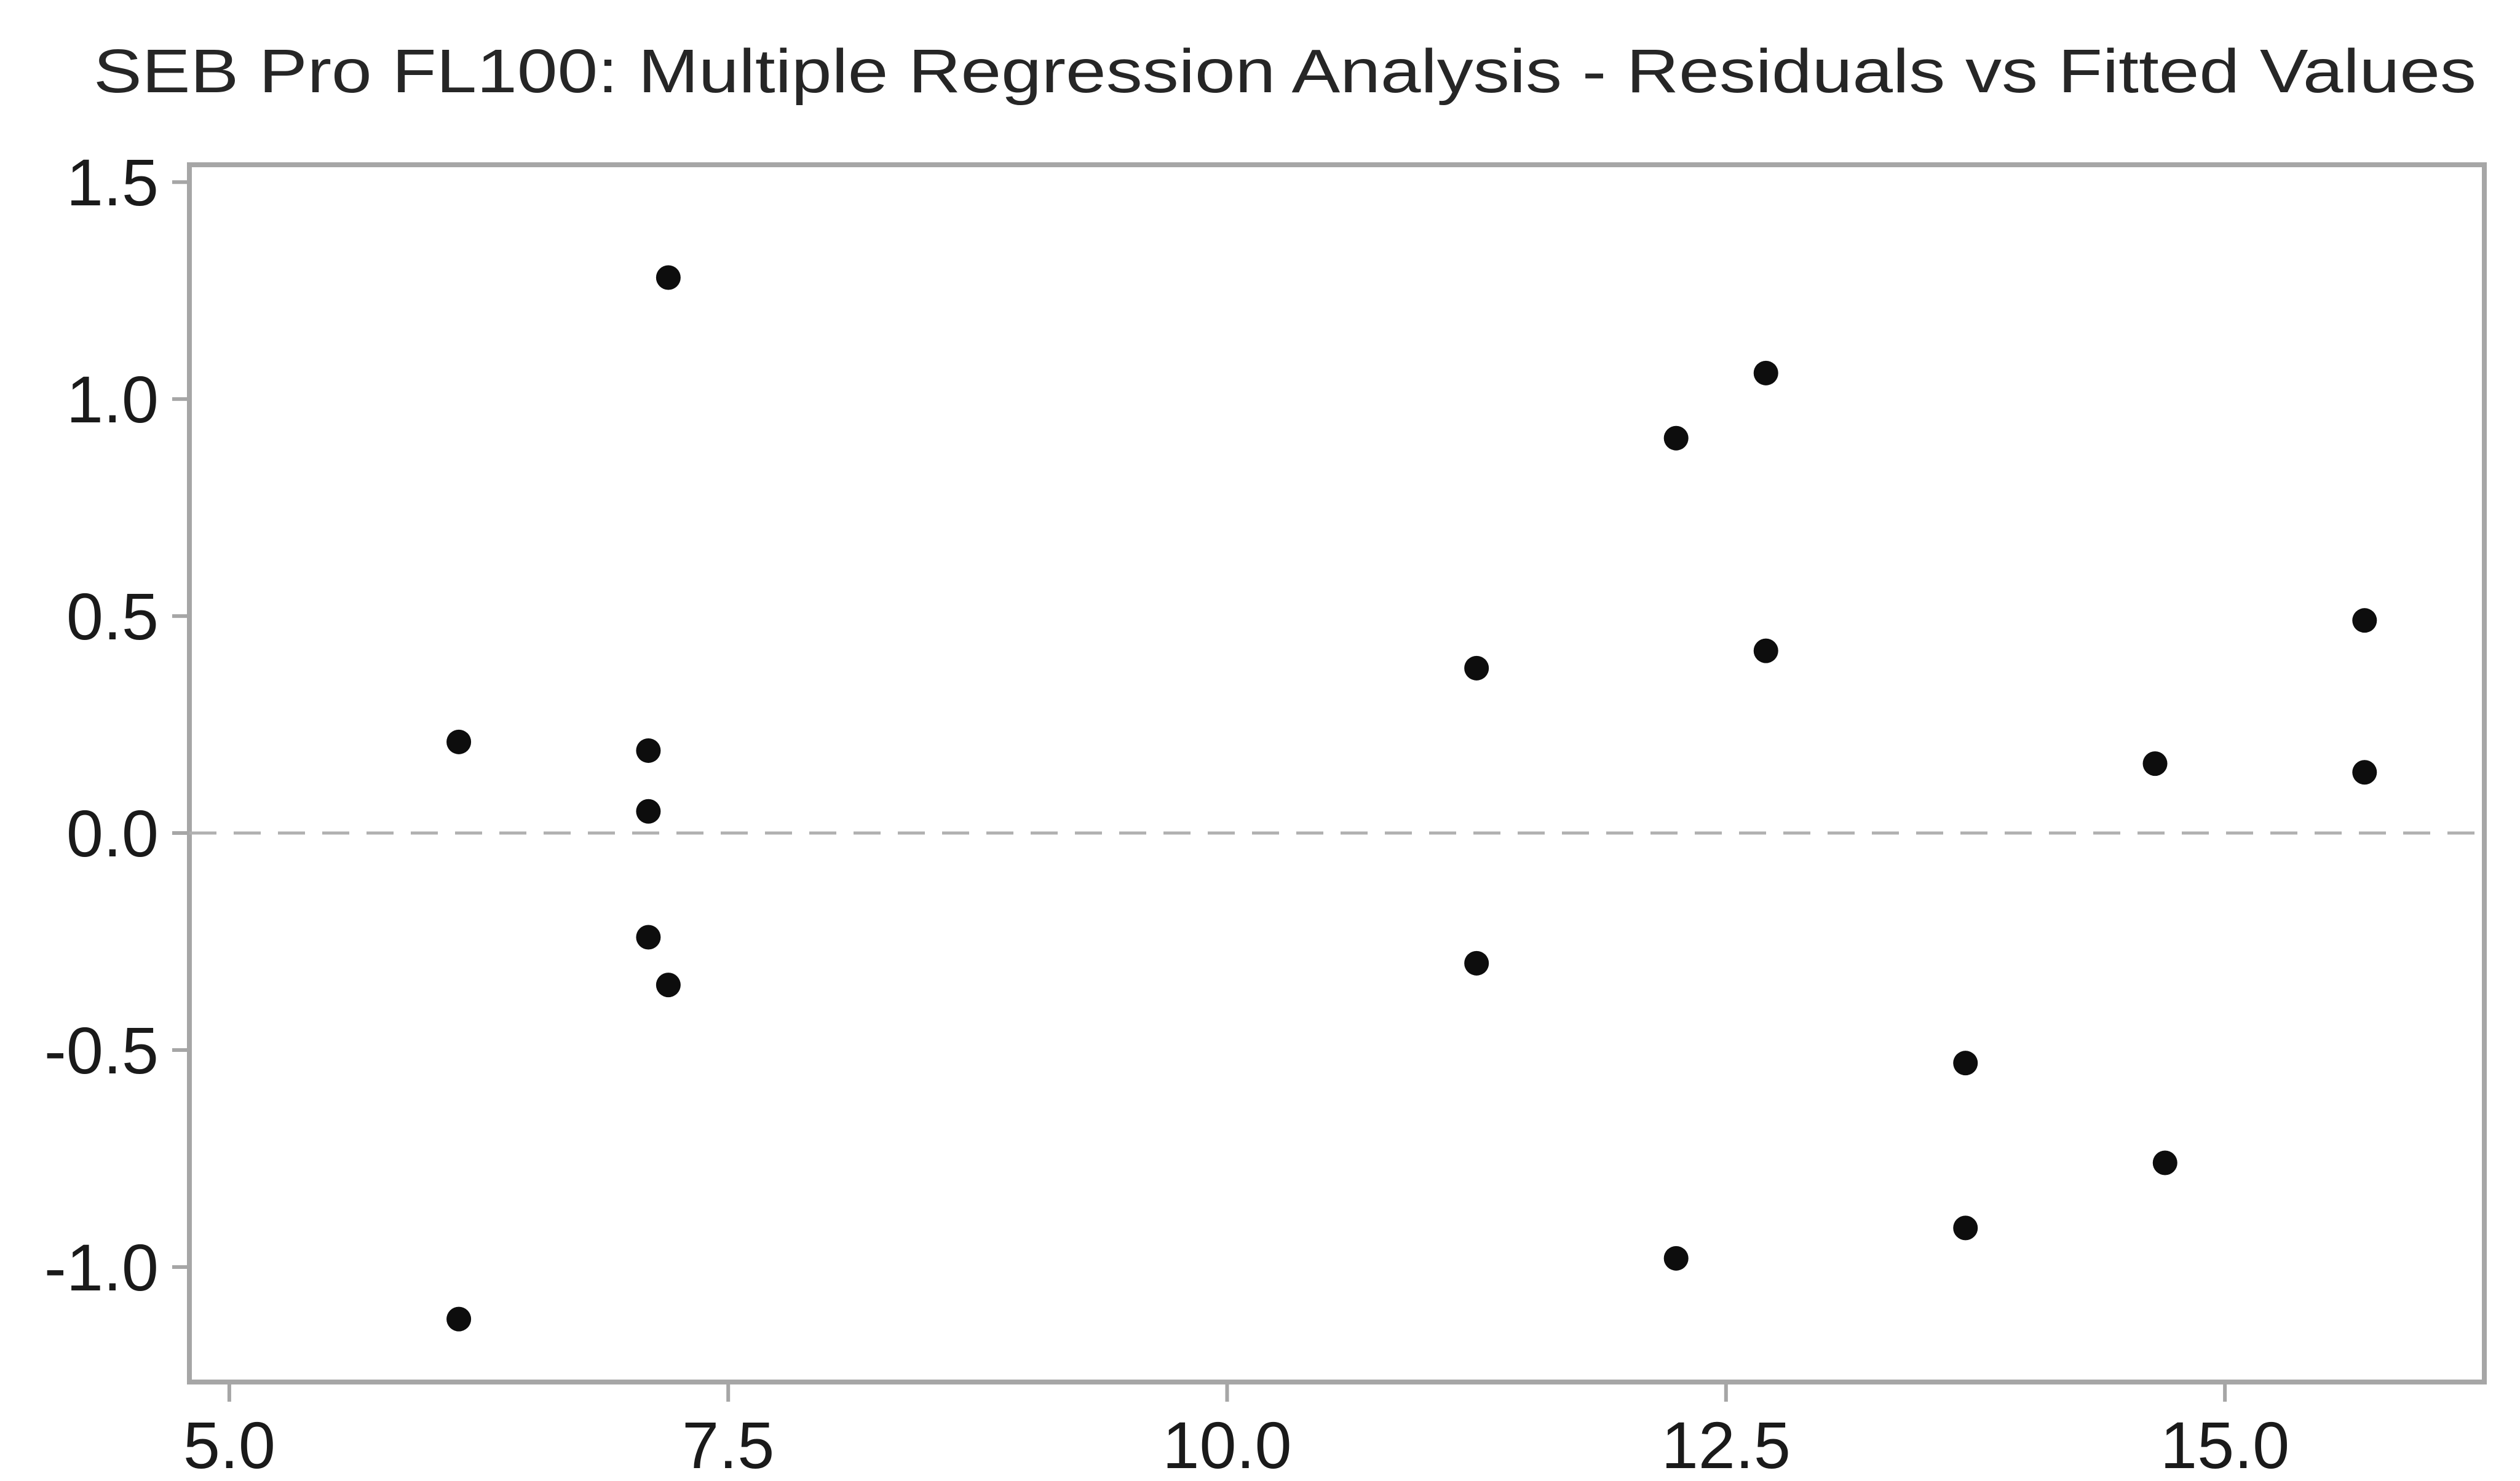  I want to click on y-tick-label: 0.5, so click(113, 617).